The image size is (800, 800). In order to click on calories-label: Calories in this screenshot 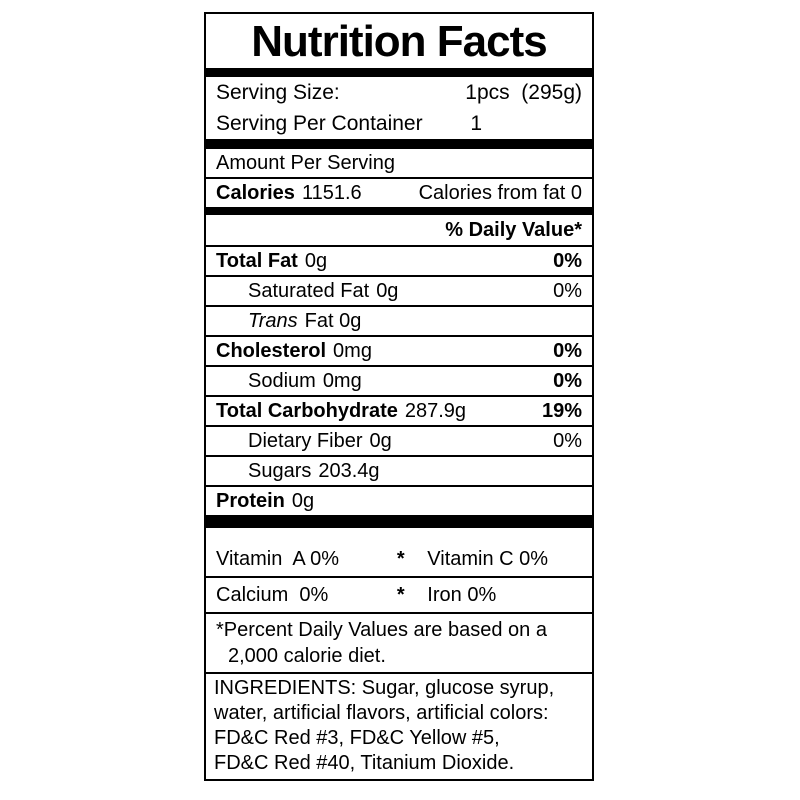, I will do `click(255, 193)`.